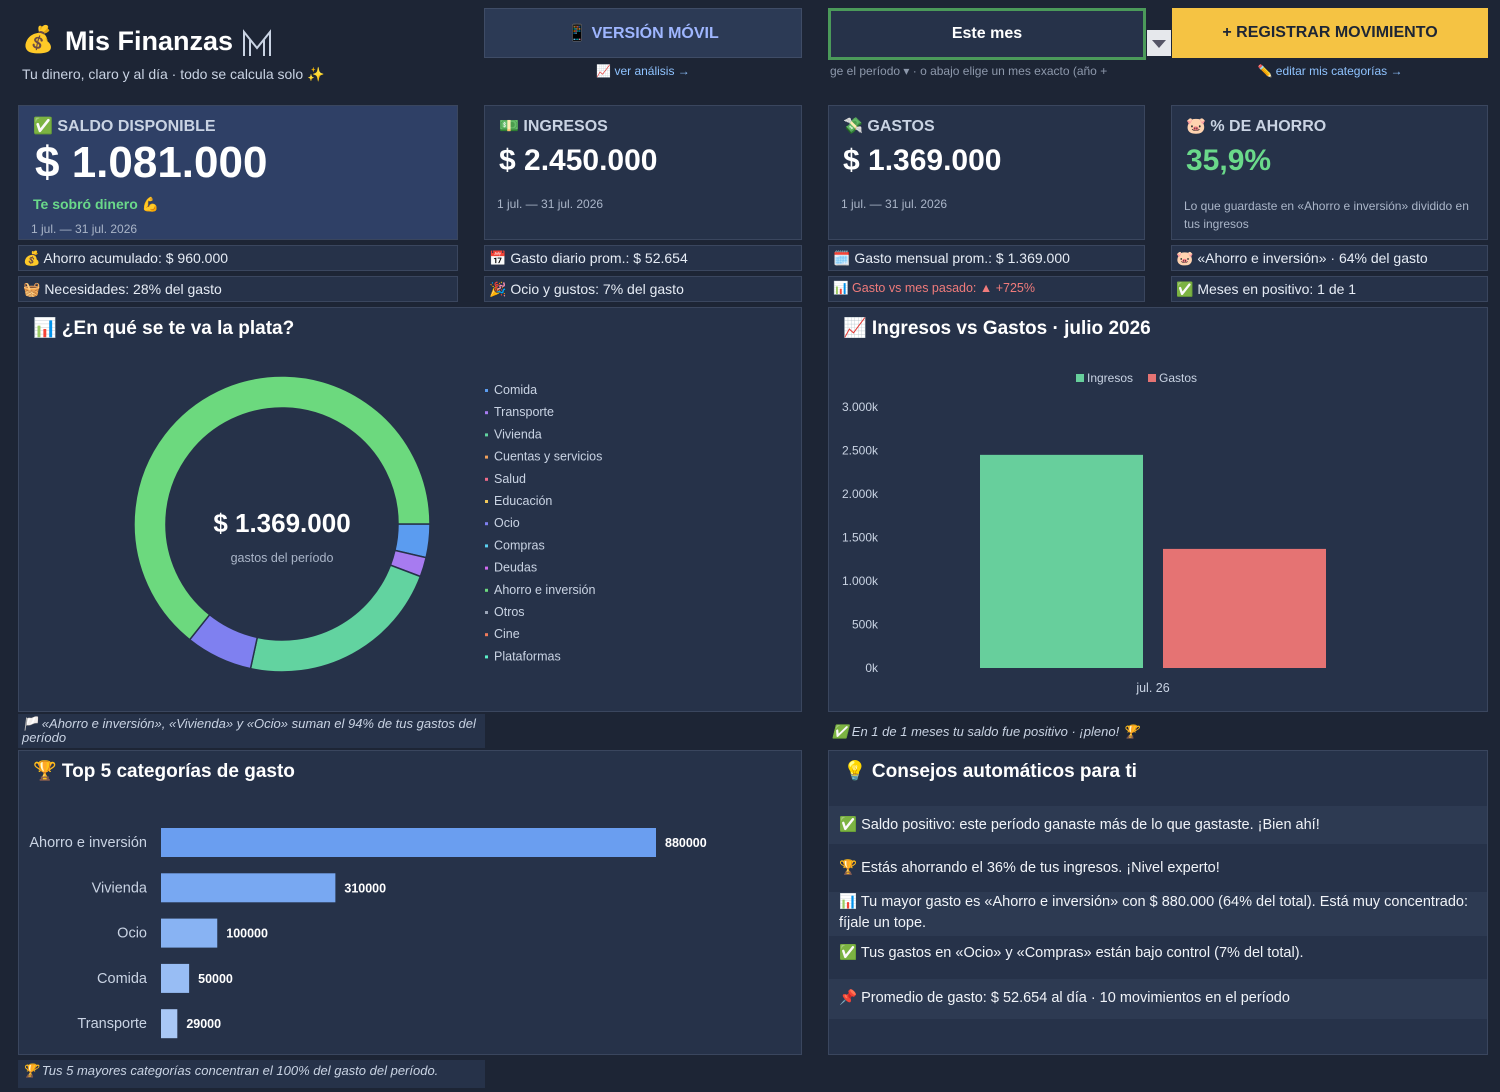 The image size is (1500, 1092). I want to click on legend-label: Ingresos, so click(1110, 378).